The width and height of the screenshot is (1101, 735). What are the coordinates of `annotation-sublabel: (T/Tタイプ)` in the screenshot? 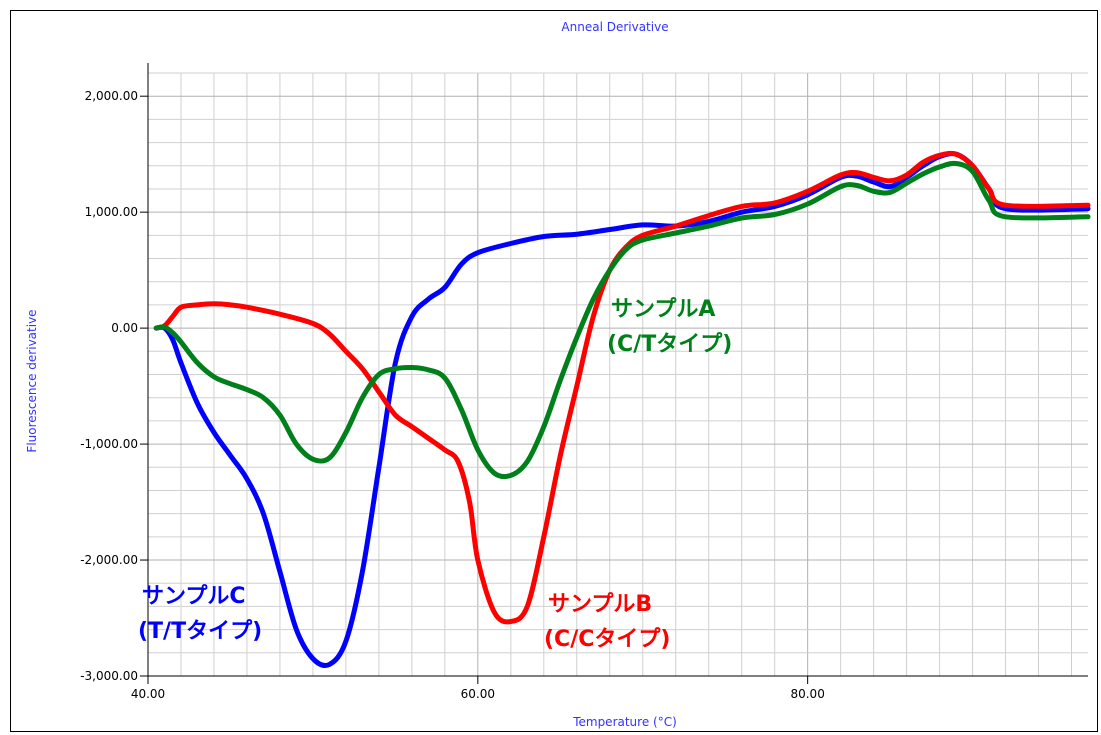 It's located at (200, 631).